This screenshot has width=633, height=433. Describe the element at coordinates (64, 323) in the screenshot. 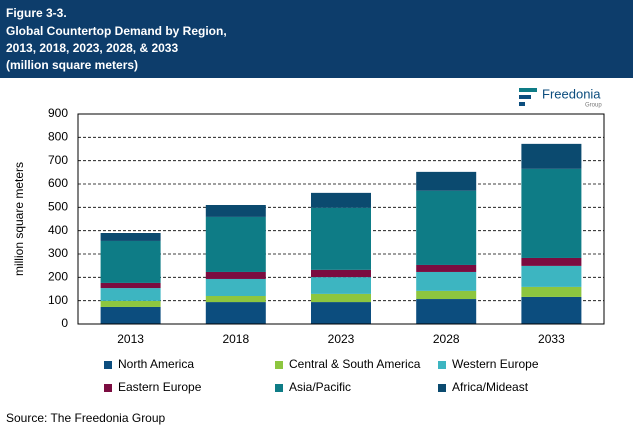

I see `y-tick-label: 0` at that location.